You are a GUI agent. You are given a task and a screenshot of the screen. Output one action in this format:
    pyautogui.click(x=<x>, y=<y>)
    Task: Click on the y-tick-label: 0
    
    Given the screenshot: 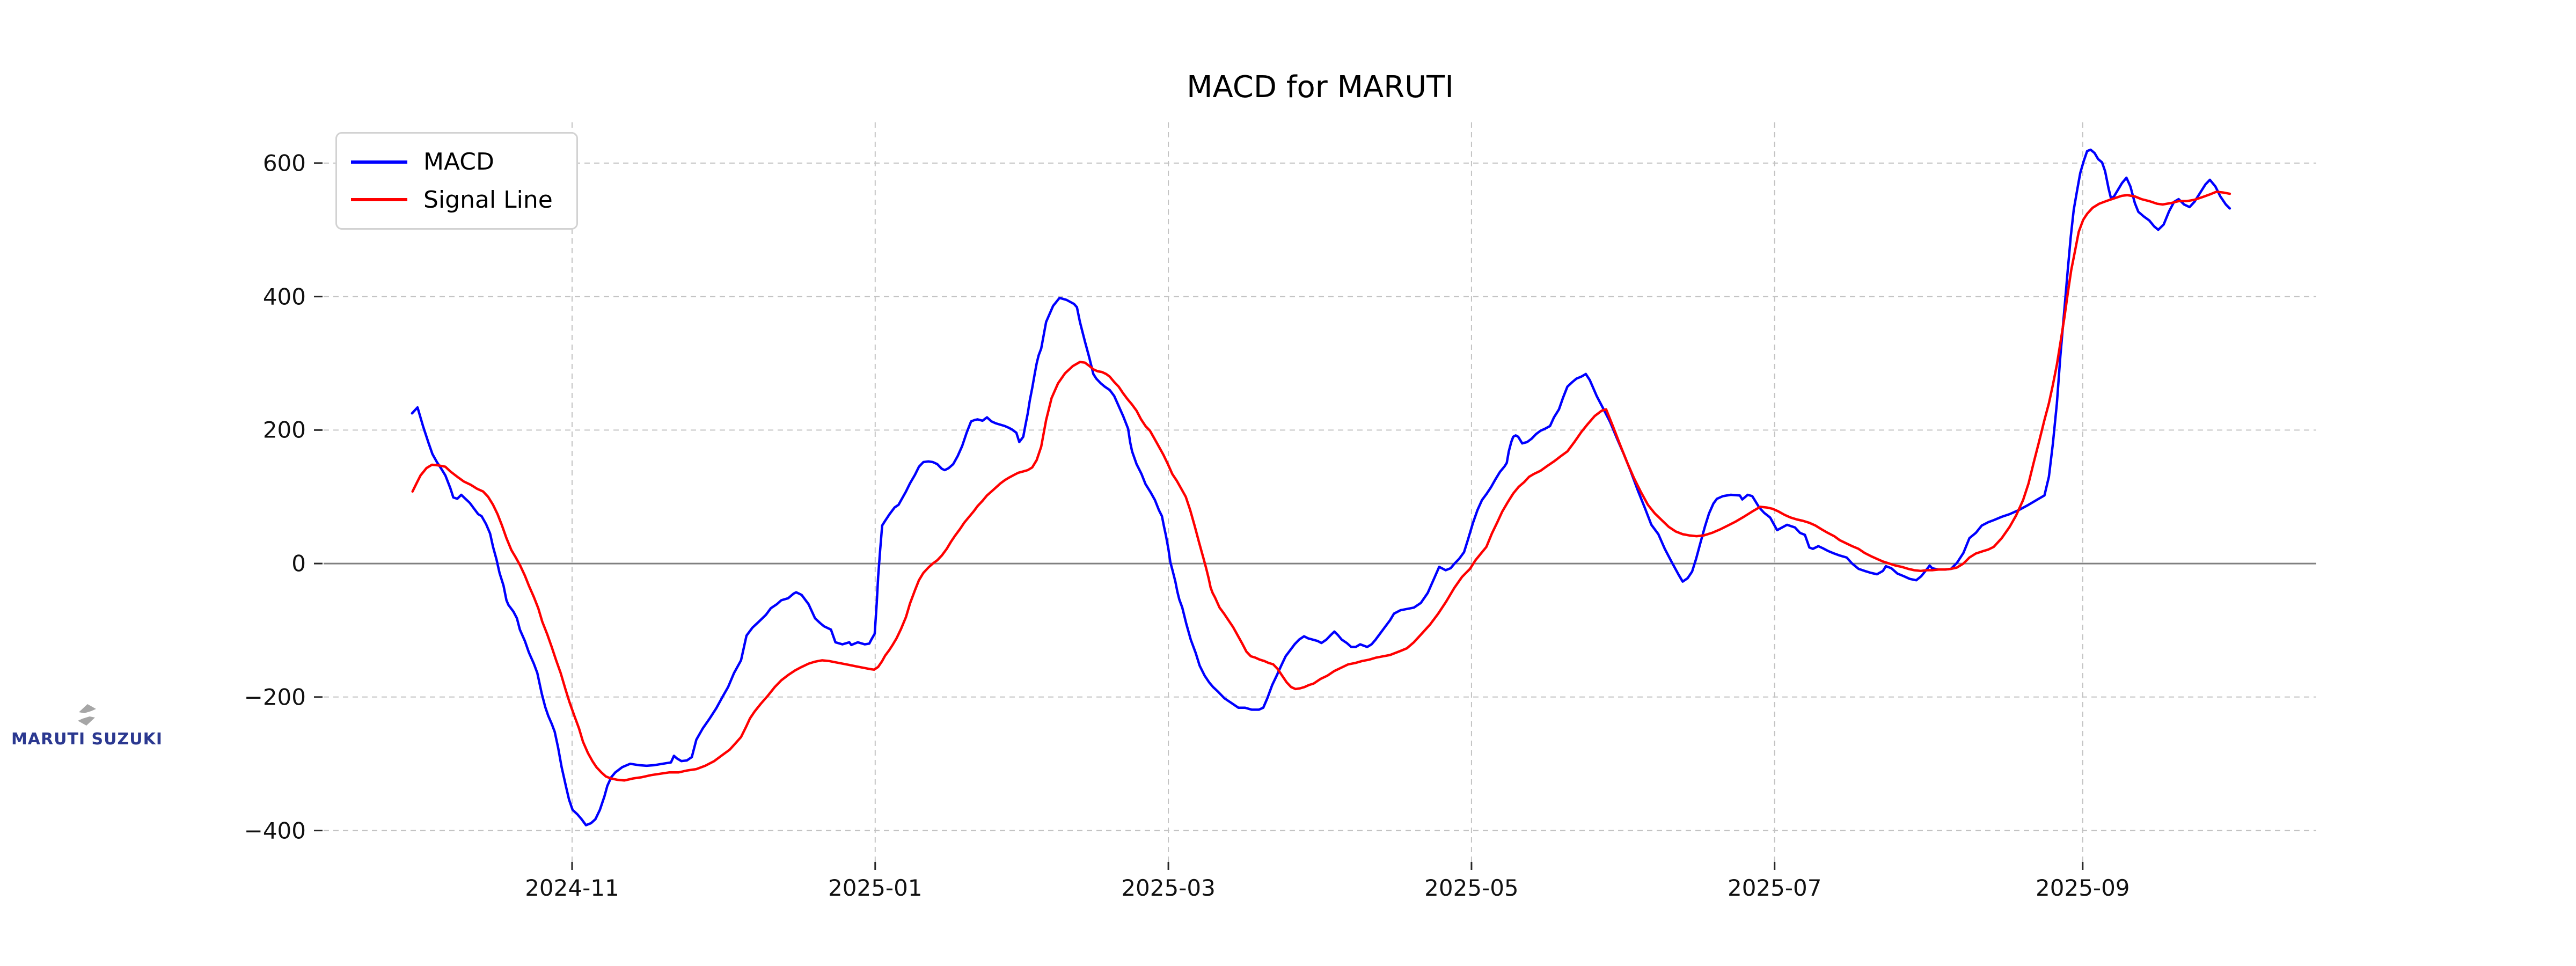 What is the action you would take?
    pyautogui.click(x=298, y=563)
    